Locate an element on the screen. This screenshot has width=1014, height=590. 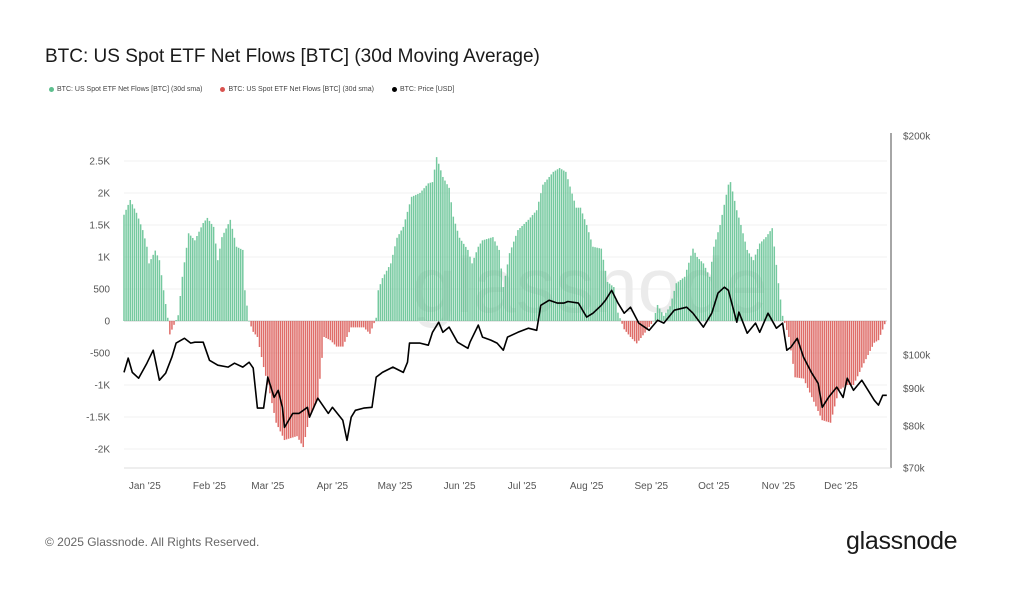
green-dot-icon is located at coordinates (51, 89).